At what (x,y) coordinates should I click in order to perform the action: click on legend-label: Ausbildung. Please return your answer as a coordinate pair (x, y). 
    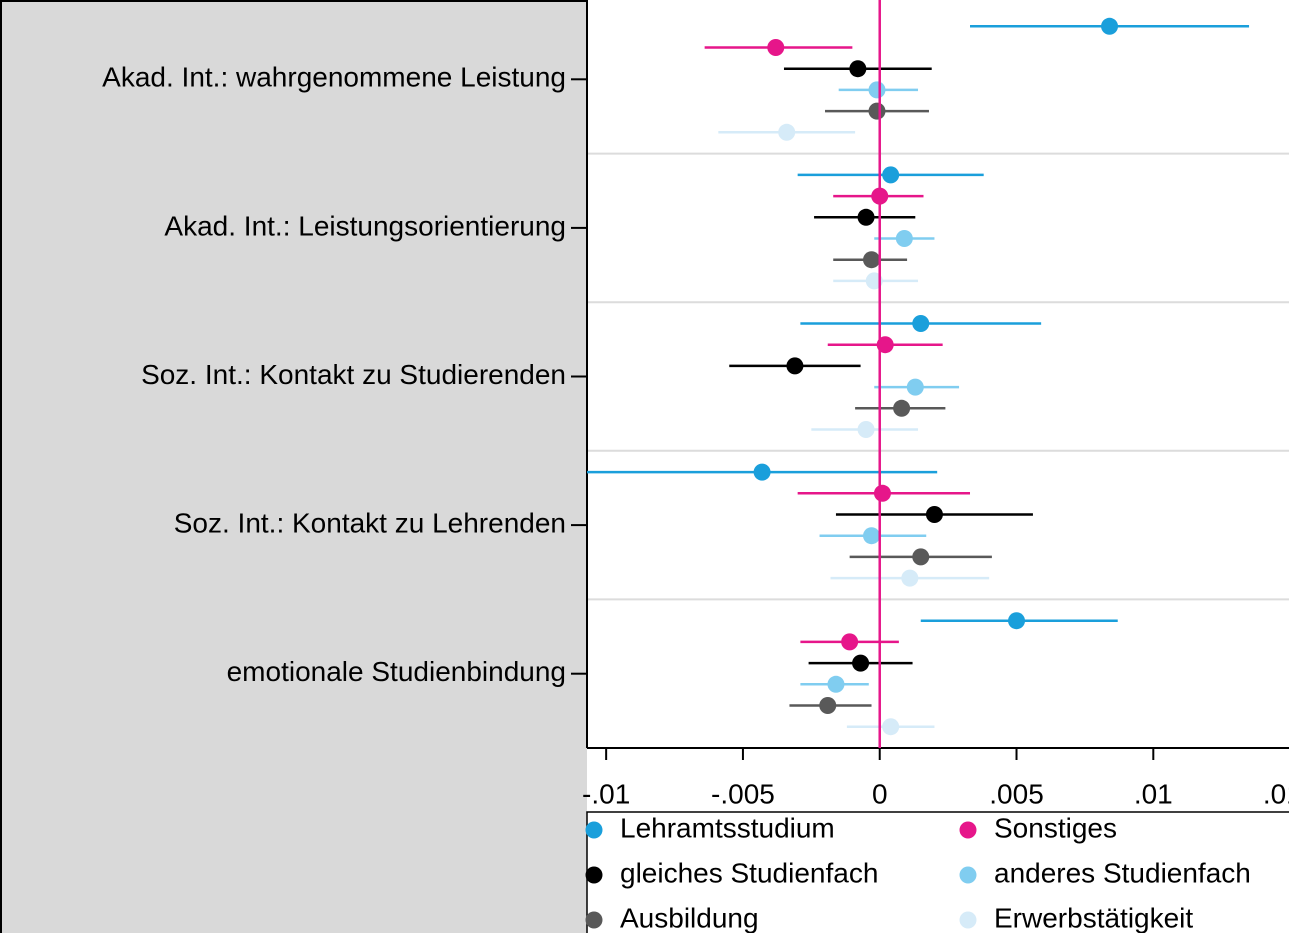
    Looking at the image, I should click on (689, 917).